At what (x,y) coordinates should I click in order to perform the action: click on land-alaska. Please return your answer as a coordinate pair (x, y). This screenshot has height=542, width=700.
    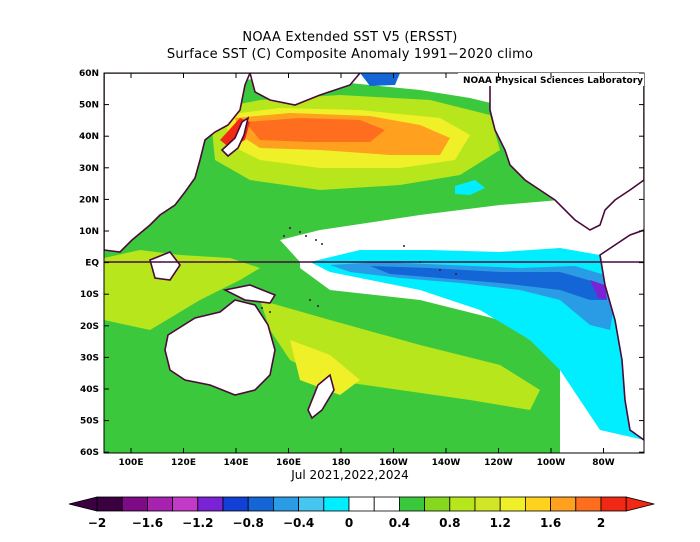
    Looking at the image, I should click on (305, 89).